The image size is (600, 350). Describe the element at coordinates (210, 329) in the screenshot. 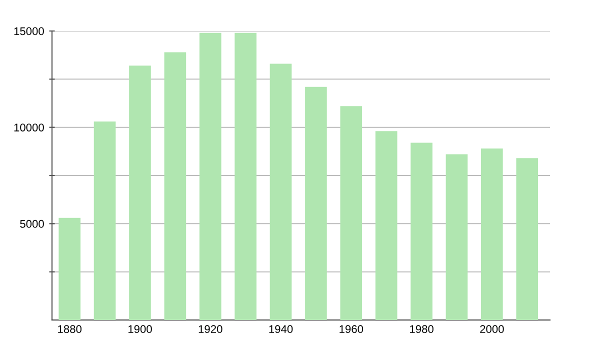

I see `x-tick-label: 1920` at that location.